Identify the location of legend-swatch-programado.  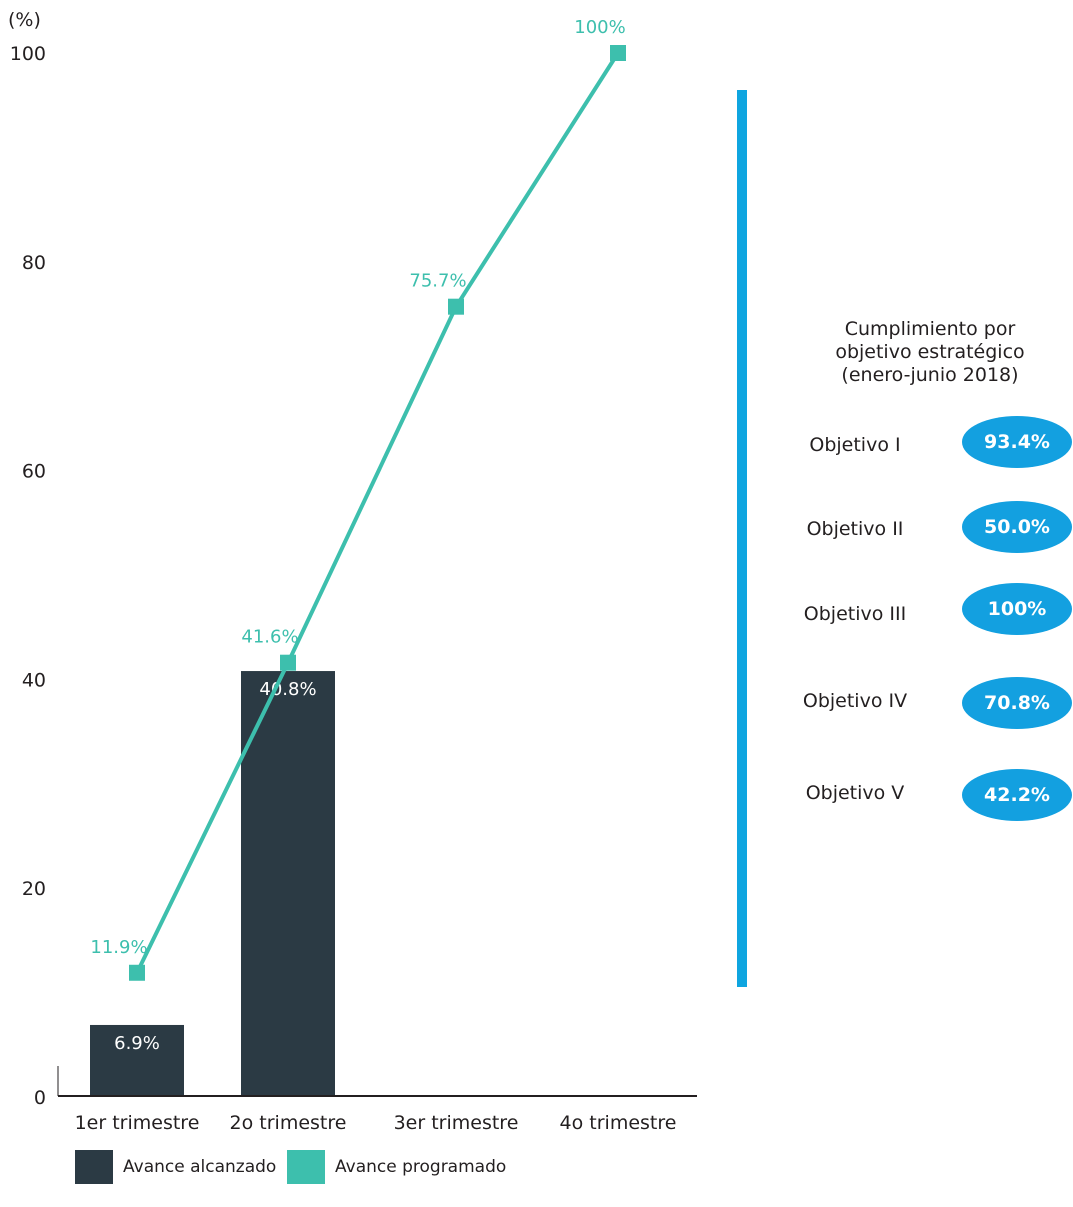
(306, 1167).